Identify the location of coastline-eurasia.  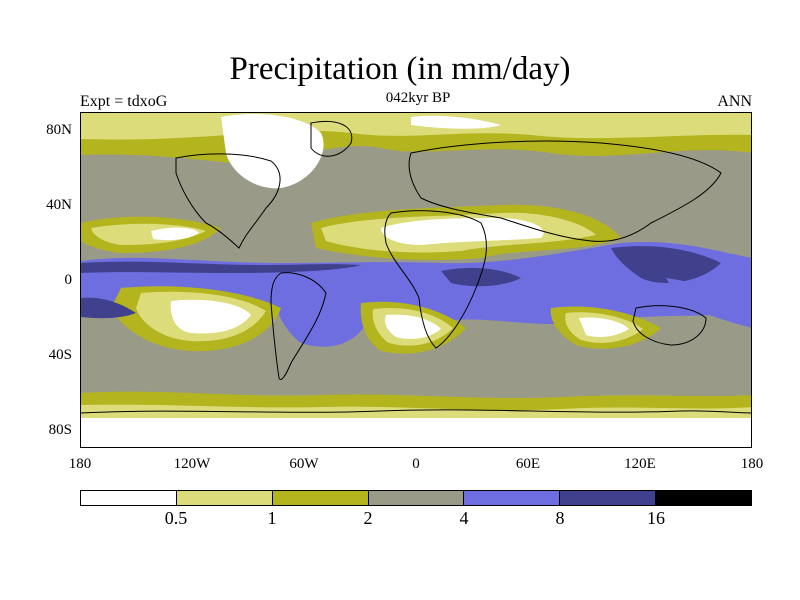
(565, 191).